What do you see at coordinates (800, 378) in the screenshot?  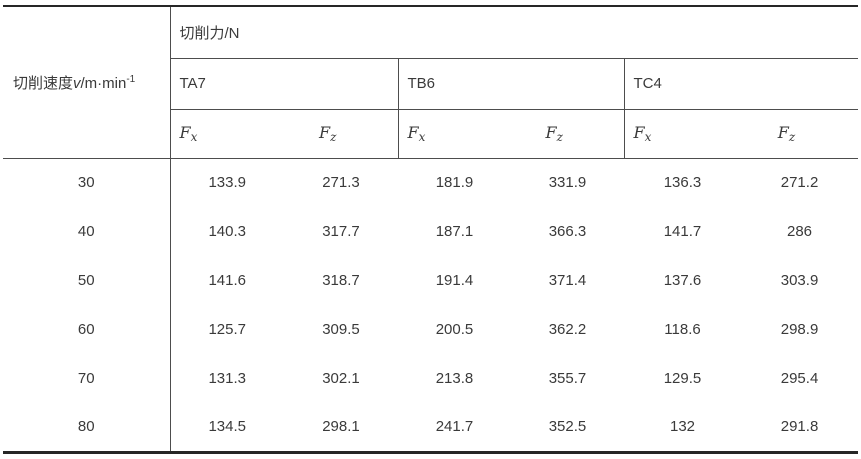 I see `tc4-fz-value: 295.4` at bounding box center [800, 378].